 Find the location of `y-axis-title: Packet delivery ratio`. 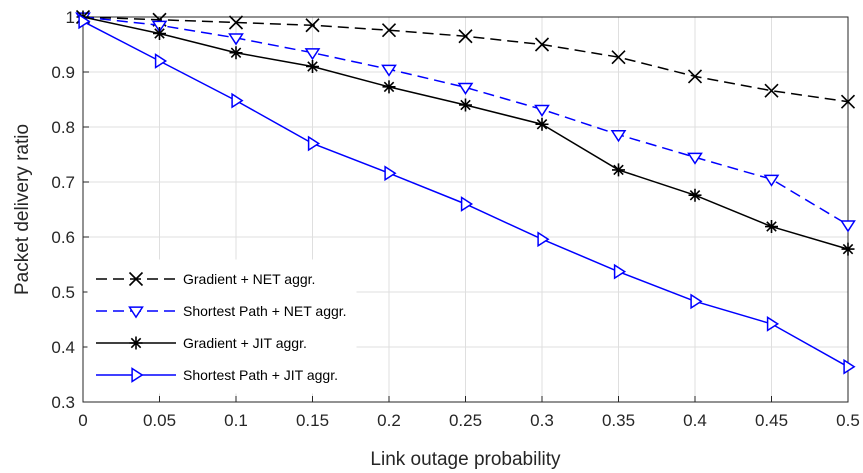

y-axis-title: Packet delivery ratio is located at coordinates (22, 209).